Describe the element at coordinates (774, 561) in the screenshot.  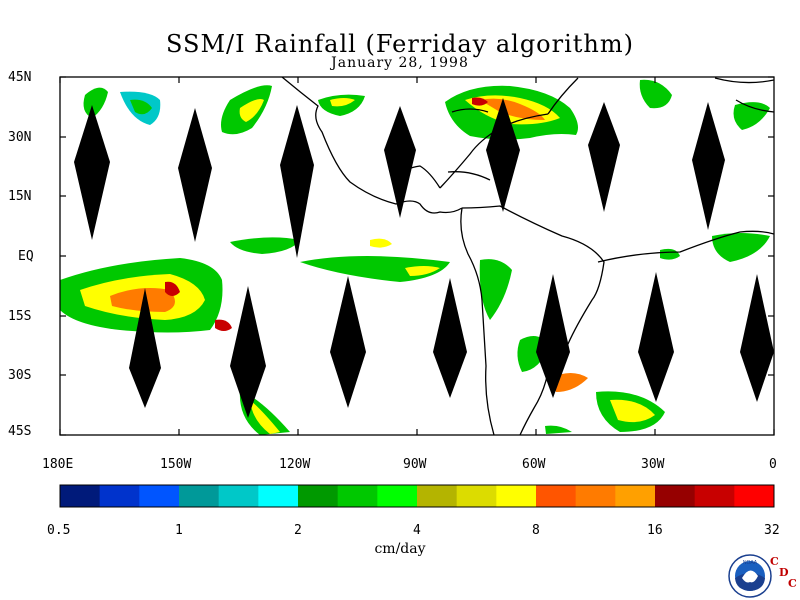
I see `cdc-letter-1: C` at that location.